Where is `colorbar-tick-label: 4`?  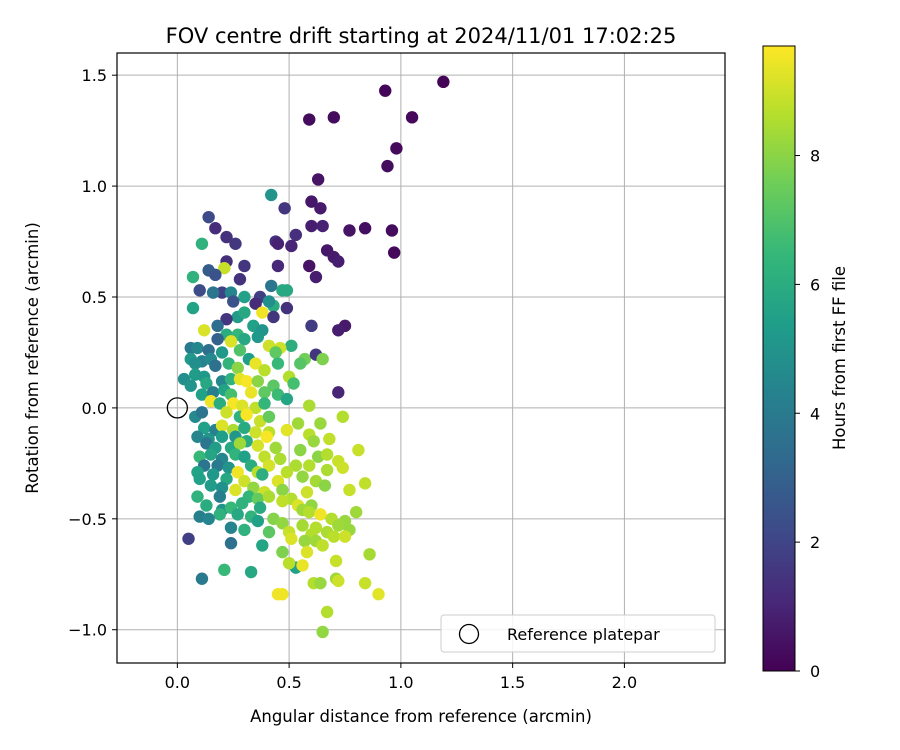
colorbar-tick-label: 4 is located at coordinates (815, 413).